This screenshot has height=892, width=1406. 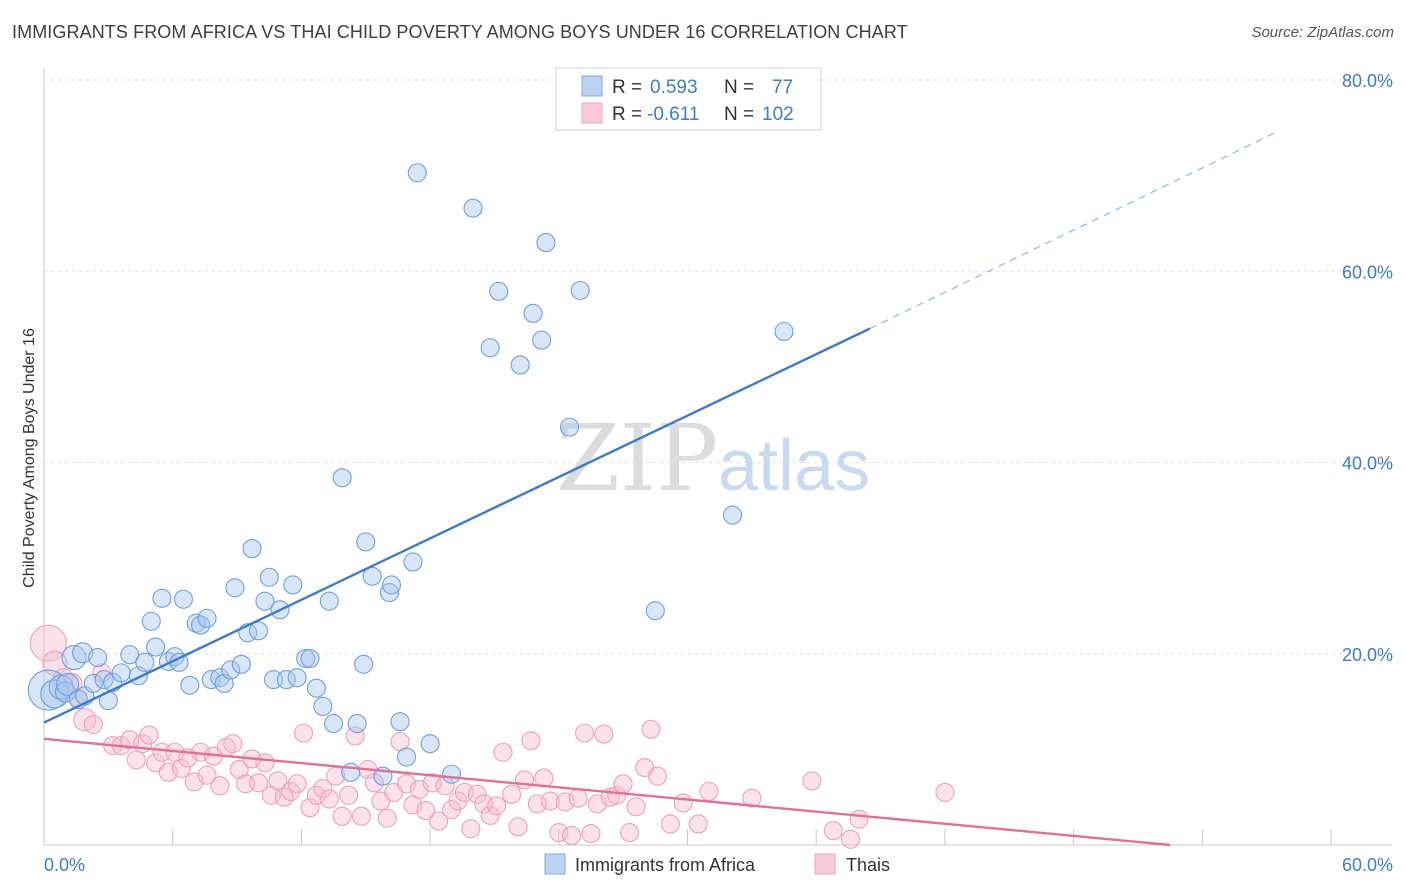 What do you see at coordinates (592, 86) in the screenshot?
I see `legend-swatch-africa` at bounding box center [592, 86].